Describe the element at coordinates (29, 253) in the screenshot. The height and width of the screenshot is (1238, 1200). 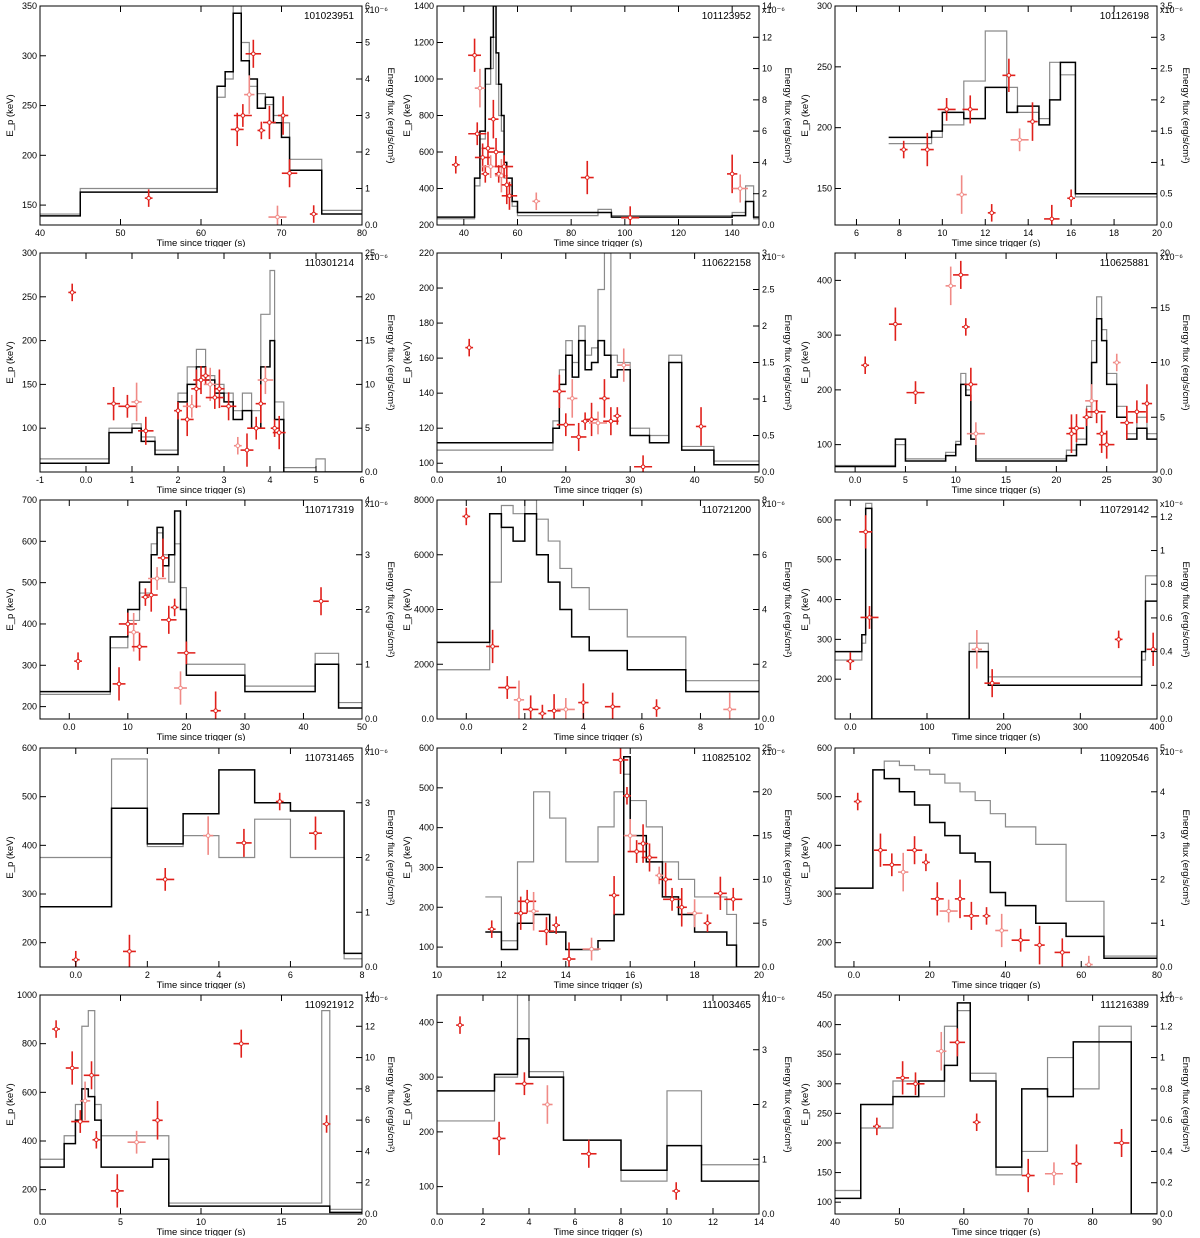
I see `y-tick-label: 300` at that location.